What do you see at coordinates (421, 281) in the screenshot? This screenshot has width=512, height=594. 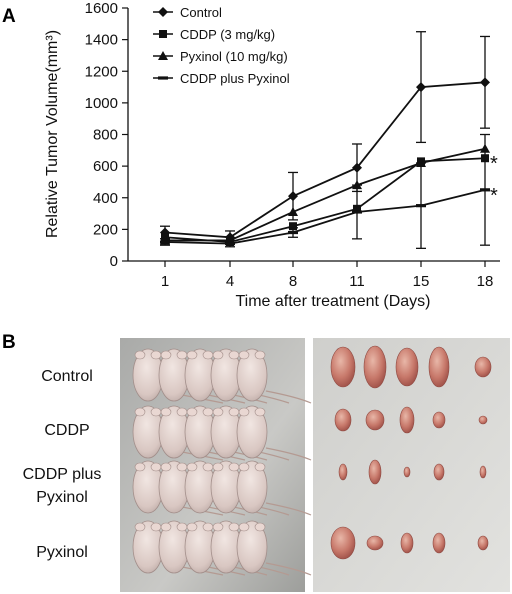 I see `x-tick-label: 15` at bounding box center [421, 281].